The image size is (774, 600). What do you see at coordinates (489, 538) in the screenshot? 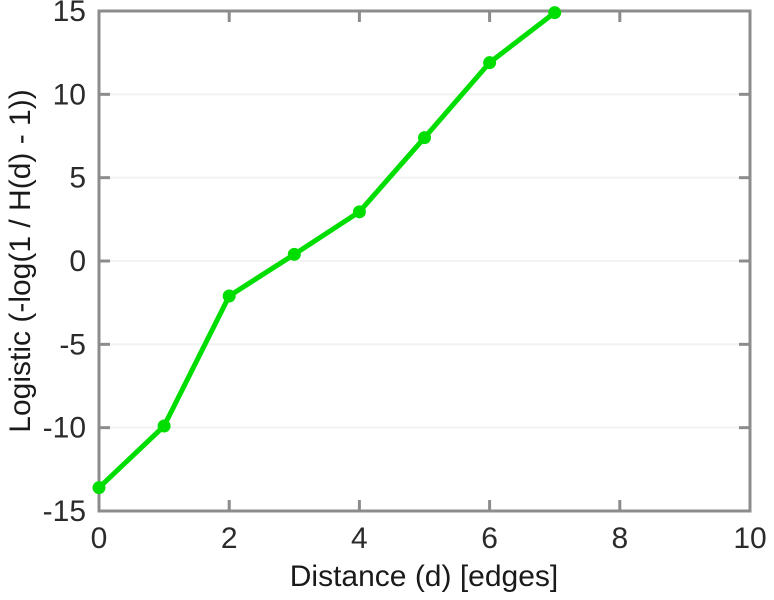
I see `x-tick-label: 6` at bounding box center [489, 538].